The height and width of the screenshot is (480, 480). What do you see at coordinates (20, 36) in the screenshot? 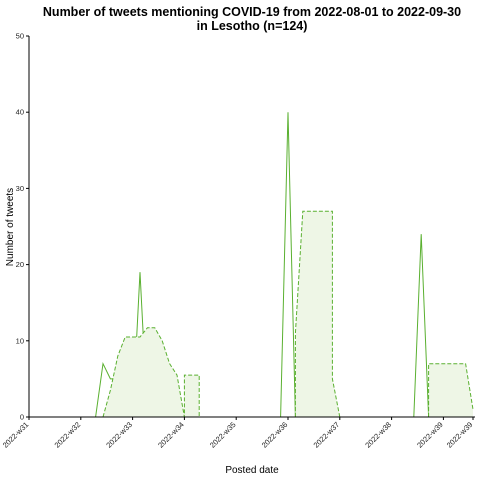
I see `y-tick-label: 50` at bounding box center [20, 36].